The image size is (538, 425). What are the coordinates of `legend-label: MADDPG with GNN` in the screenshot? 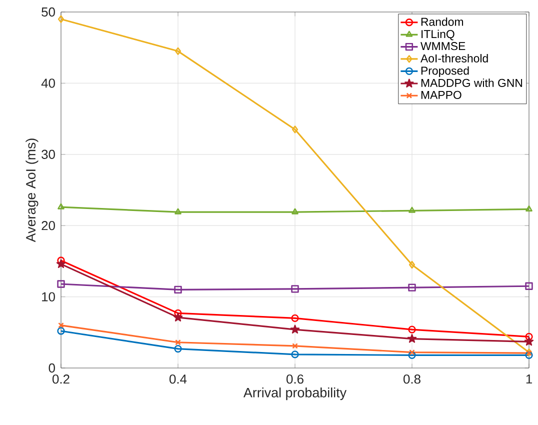 It's located at (471, 83).